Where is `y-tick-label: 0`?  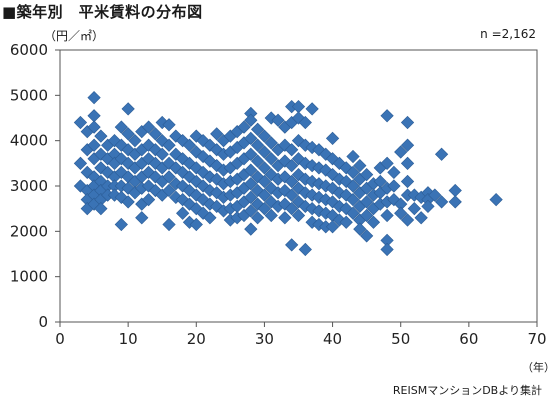
y-tick-label: 0 is located at coordinates (43, 322).